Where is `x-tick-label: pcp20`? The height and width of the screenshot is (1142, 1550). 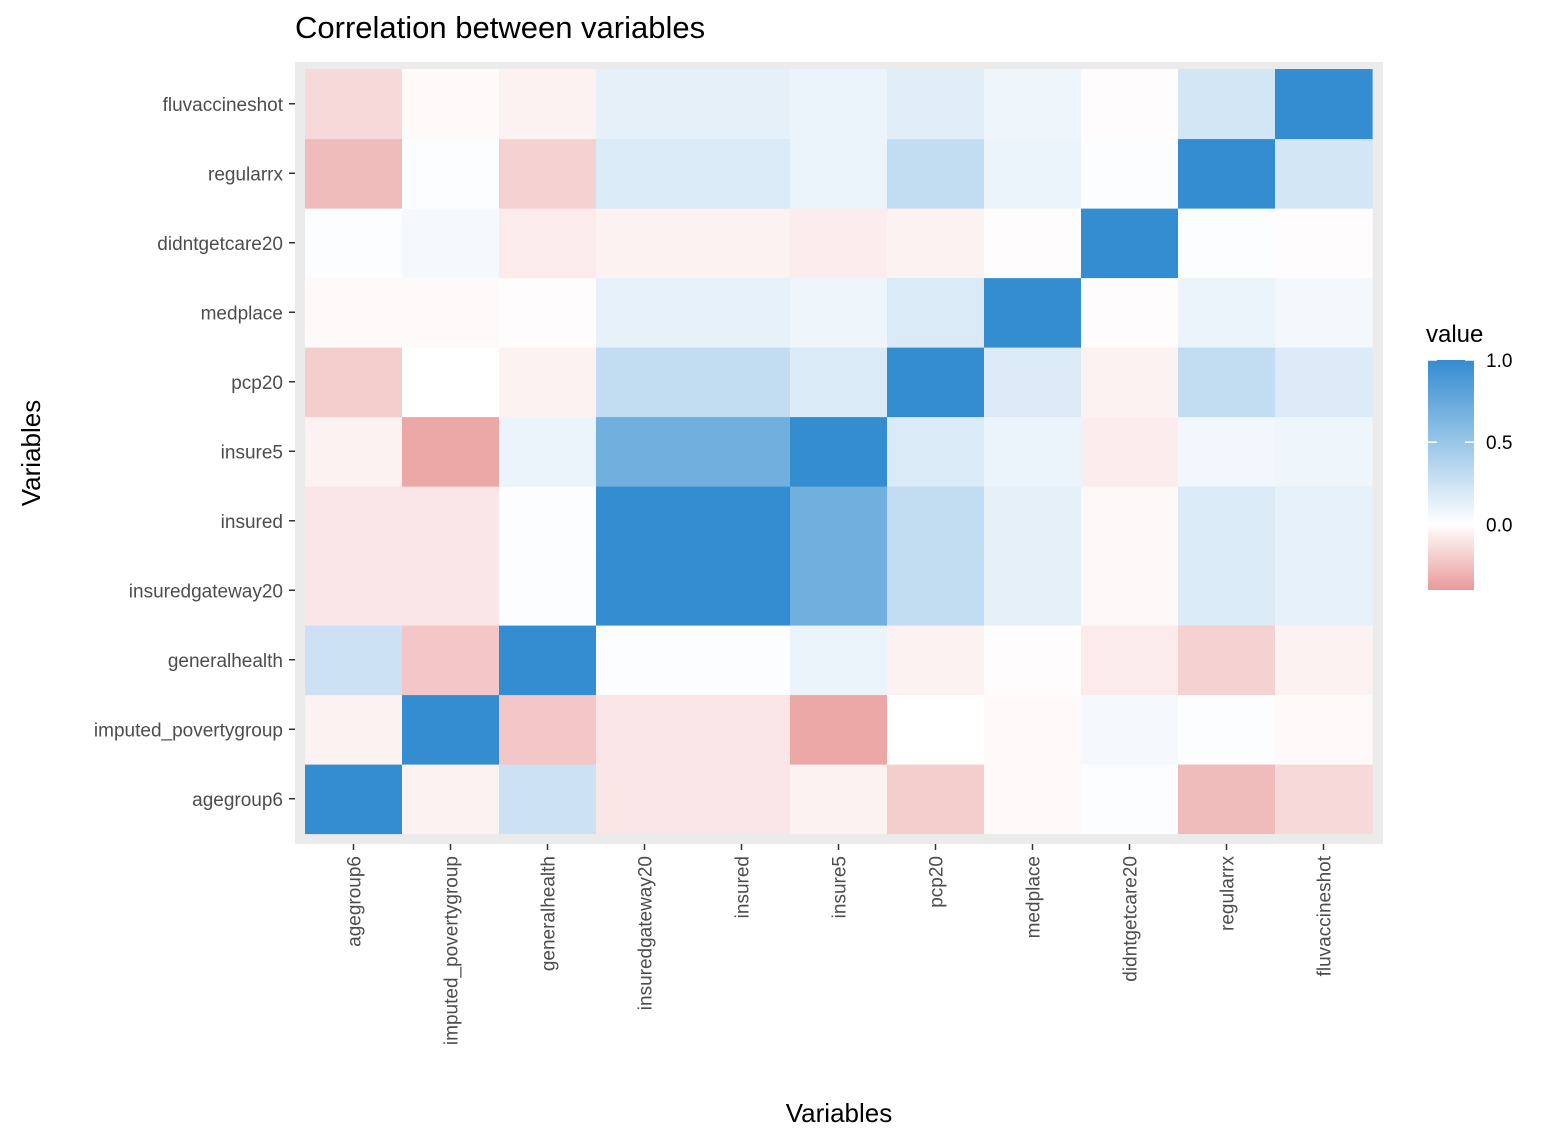 x-tick-label: pcp20 is located at coordinates (937, 882).